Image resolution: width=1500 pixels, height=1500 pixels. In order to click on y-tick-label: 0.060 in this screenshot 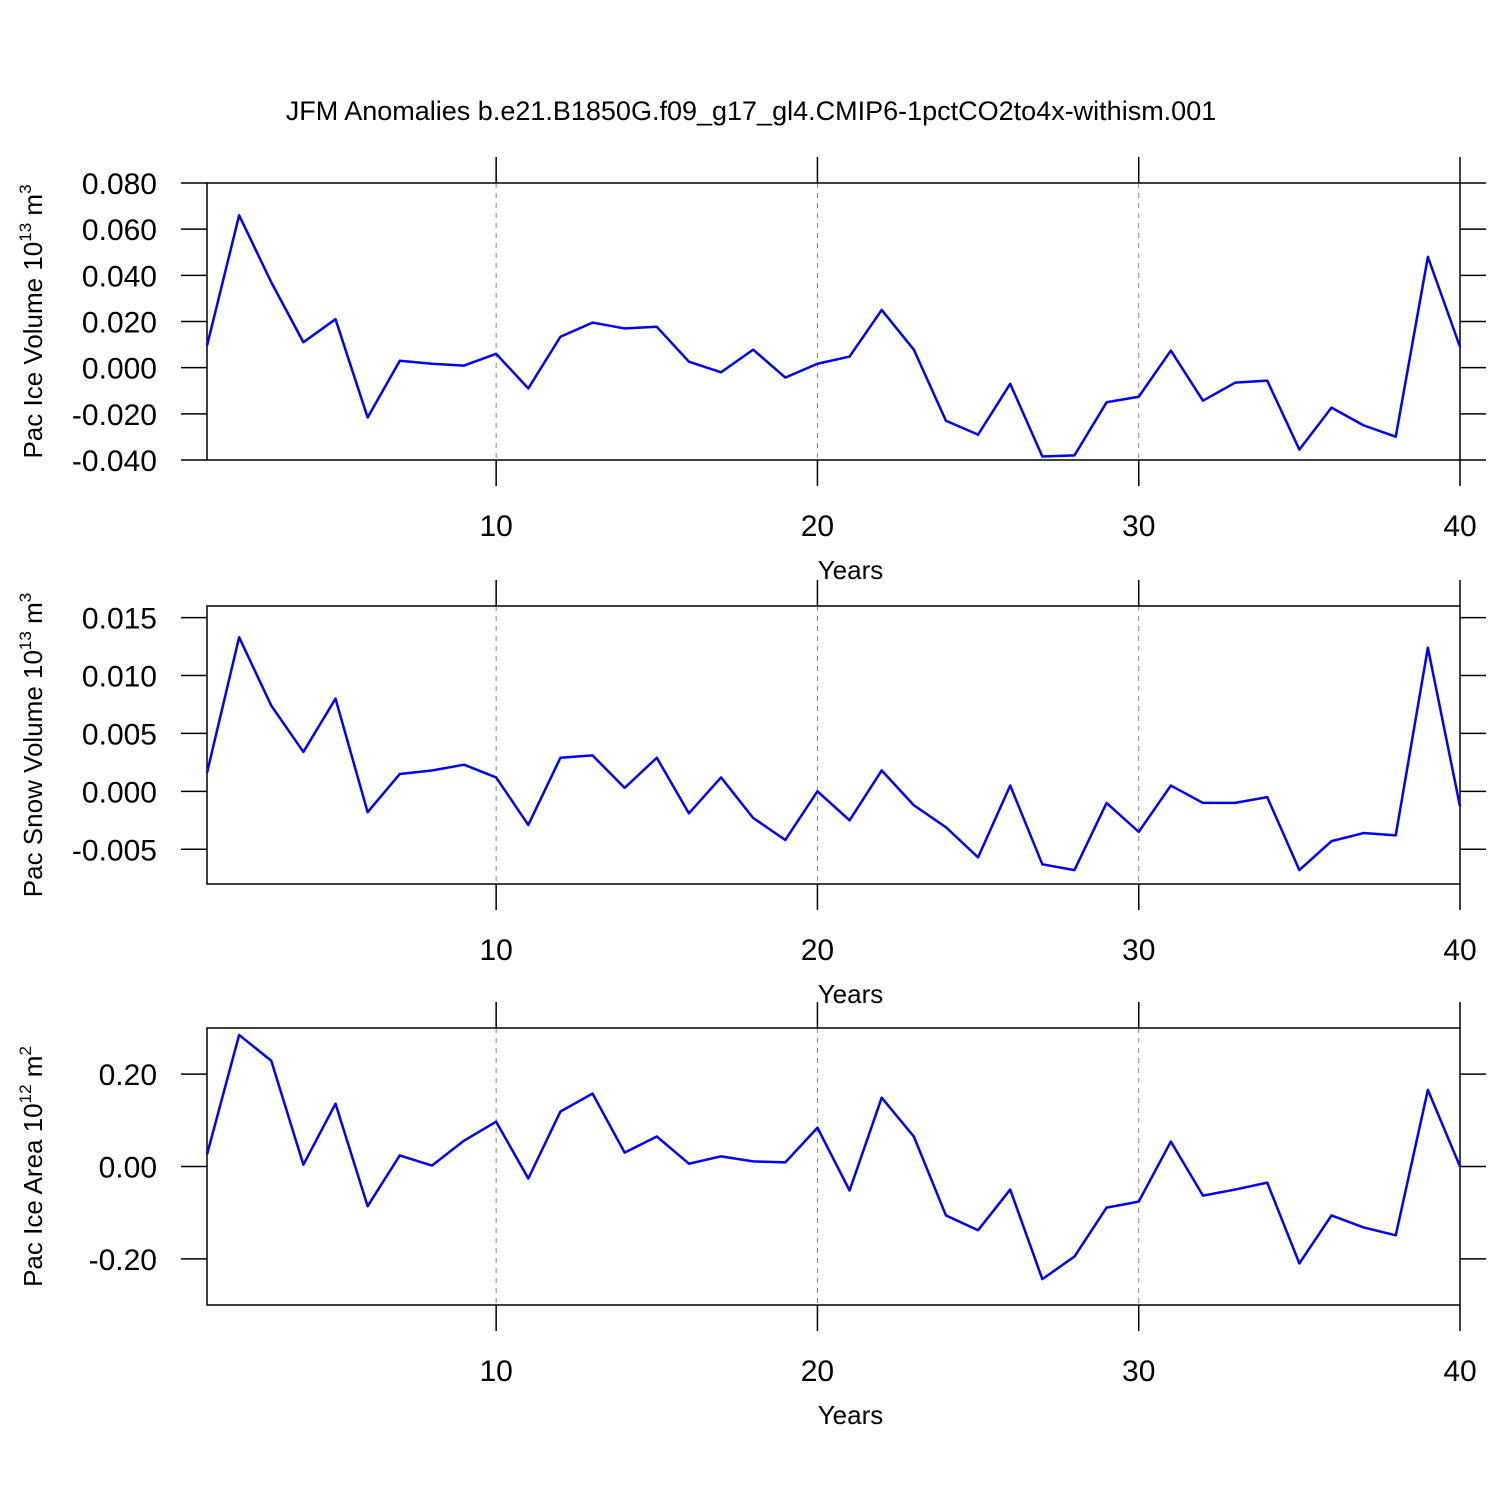, I will do `click(119, 230)`.